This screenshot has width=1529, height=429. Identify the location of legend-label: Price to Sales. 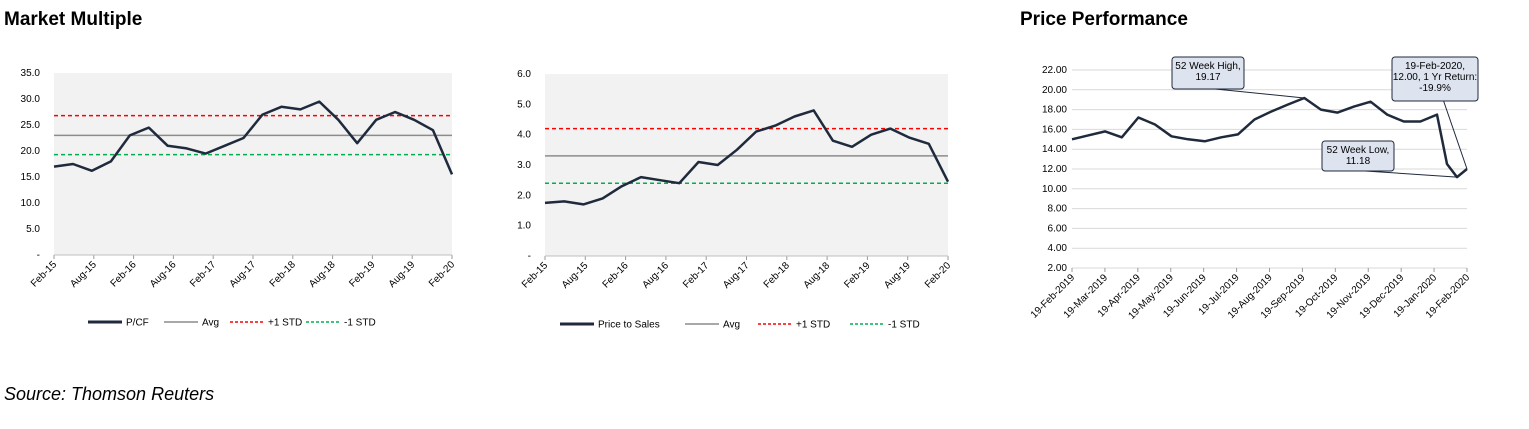
(629, 325).